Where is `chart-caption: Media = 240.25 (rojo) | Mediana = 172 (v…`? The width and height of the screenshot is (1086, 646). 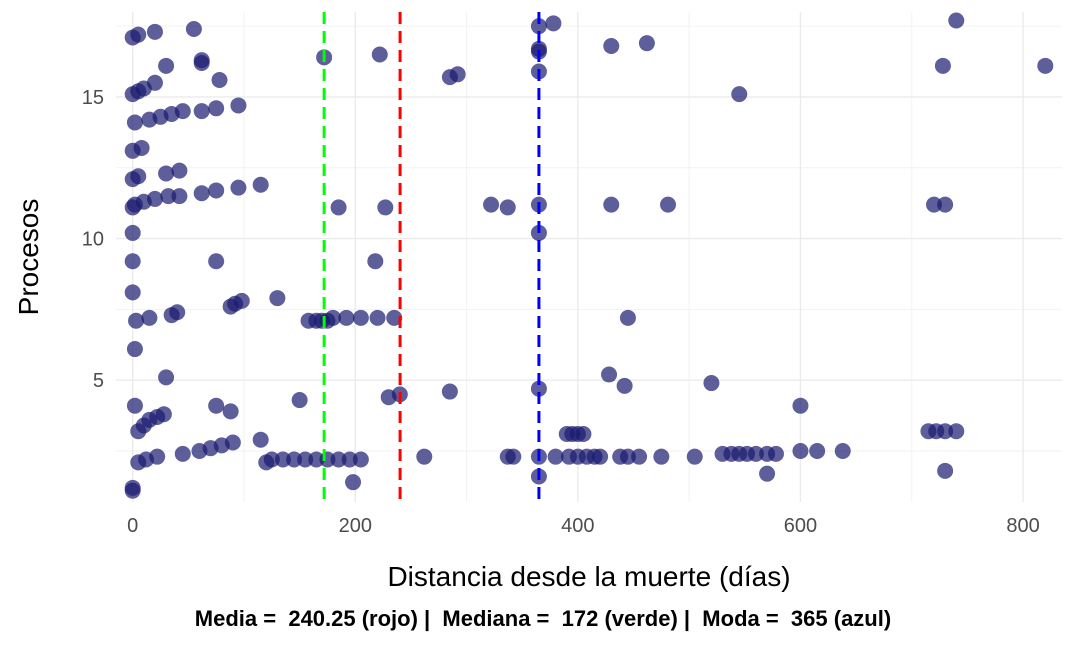 chart-caption: Media = 240.25 (rojo) | Mediana = 172 (v… is located at coordinates (543, 618).